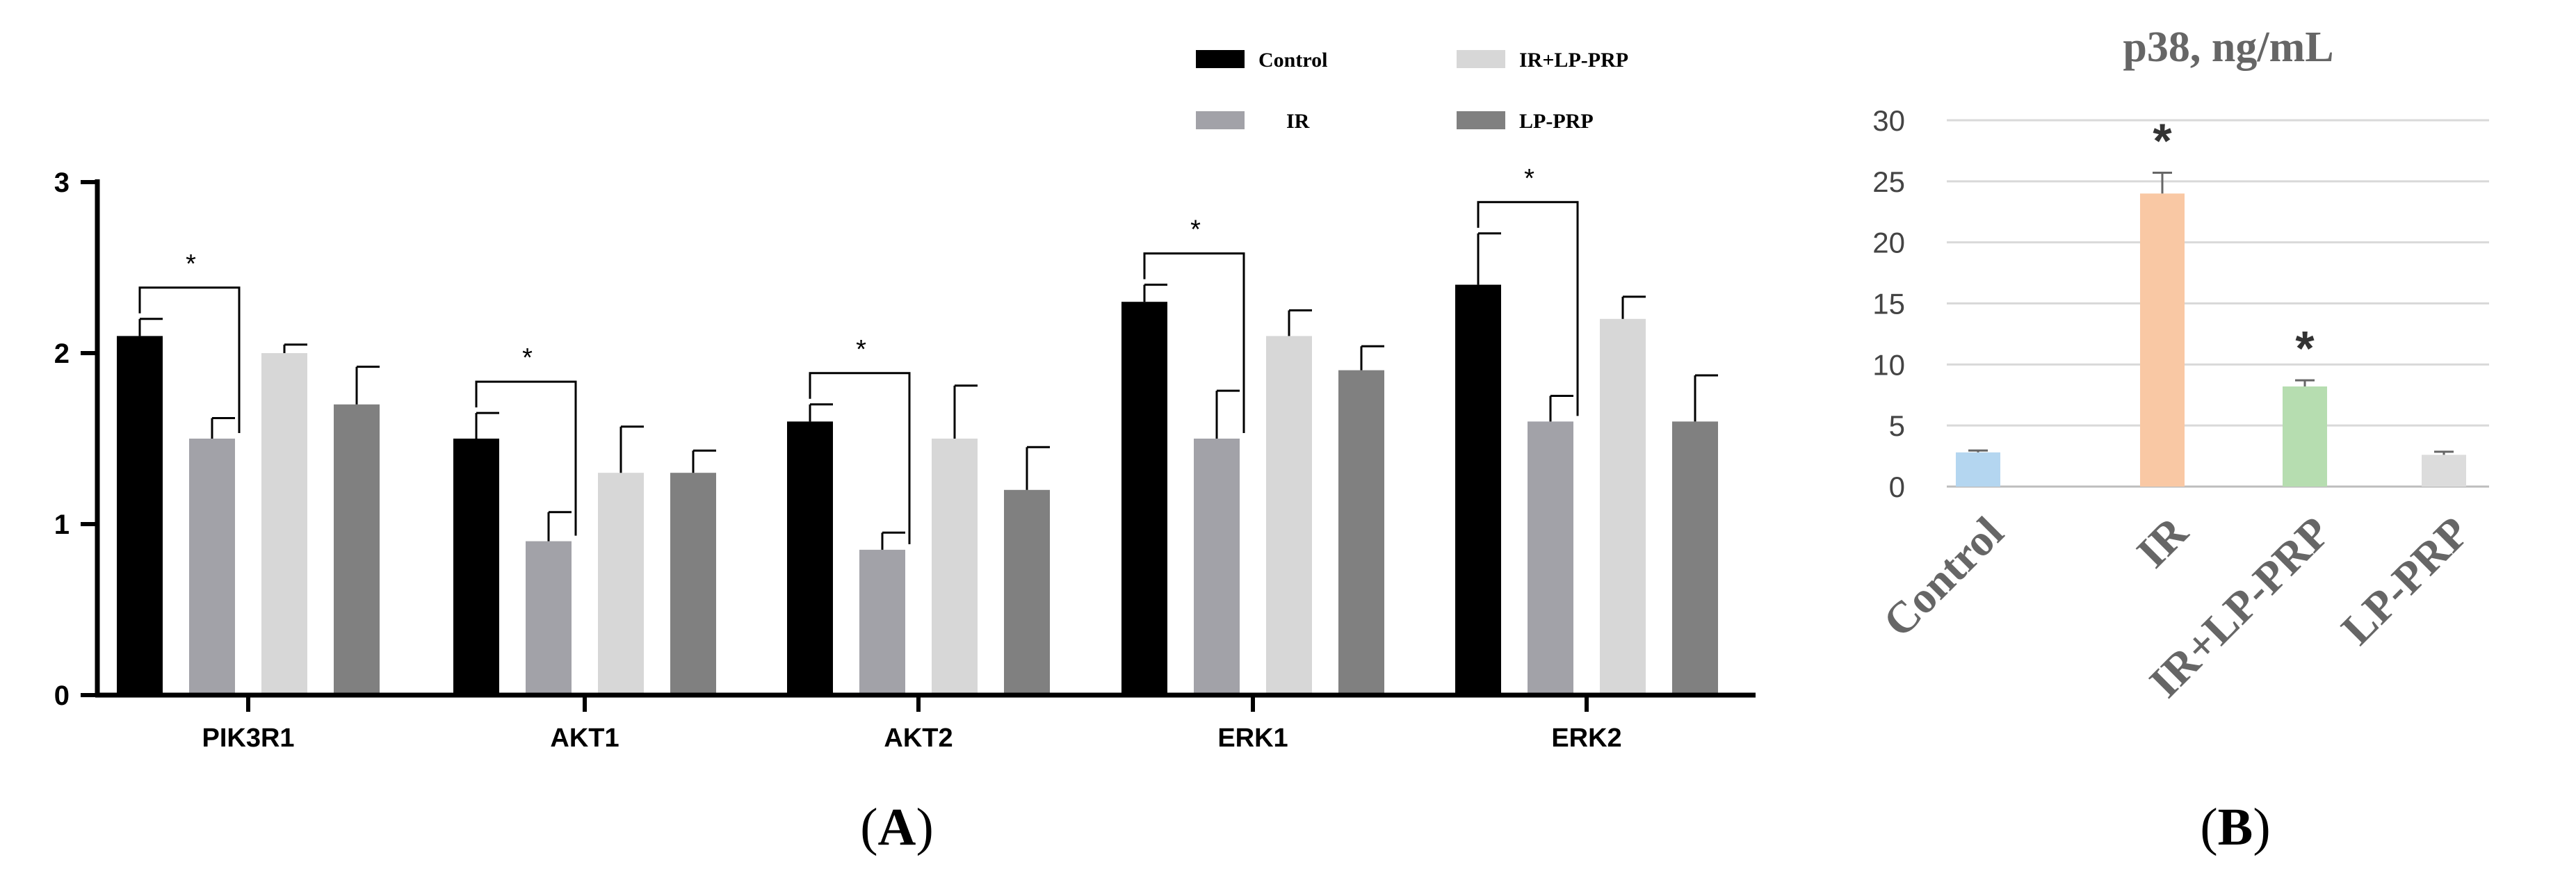 Image resolution: width=2576 pixels, height=880 pixels. I want to click on bar-akt1-ir, so click(549, 618).